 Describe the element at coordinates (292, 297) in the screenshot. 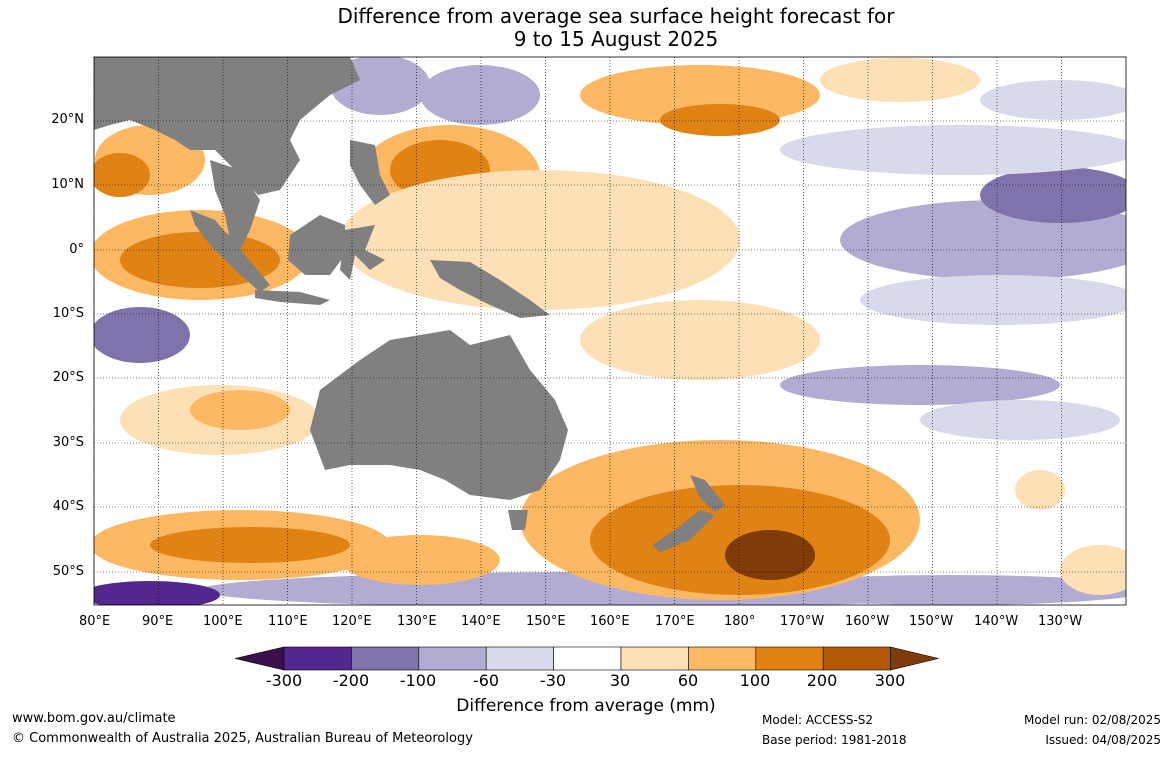

I see `java` at that location.